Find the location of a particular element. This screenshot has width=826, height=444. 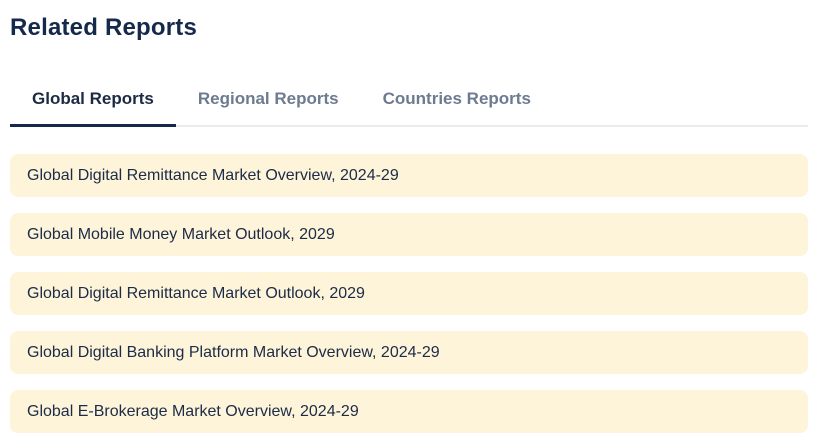

tab-regional-reports: Regional Reports is located at coordinates (268, 98).